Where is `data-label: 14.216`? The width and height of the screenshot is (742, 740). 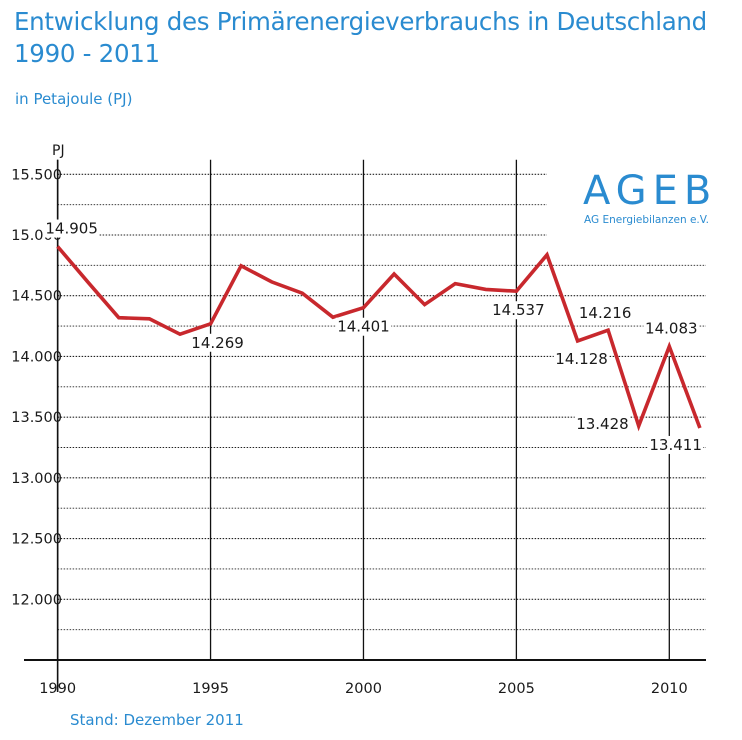 data-label: 14.216 is located at coordinates (605, 313).